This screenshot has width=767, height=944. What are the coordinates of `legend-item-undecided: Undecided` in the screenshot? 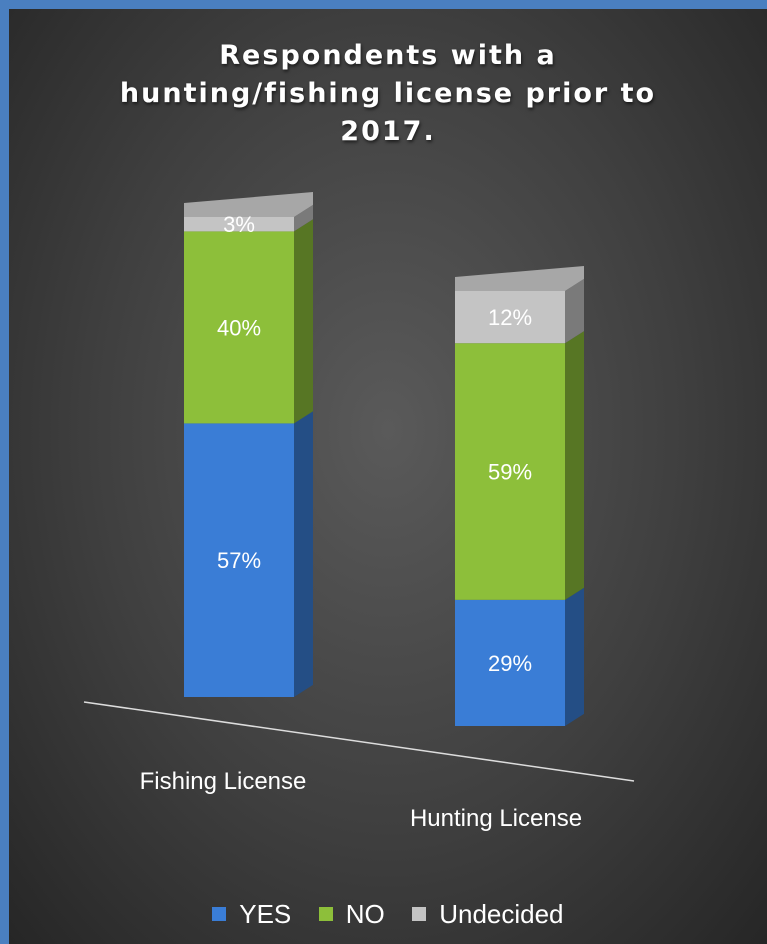 It's located at (487, 914).